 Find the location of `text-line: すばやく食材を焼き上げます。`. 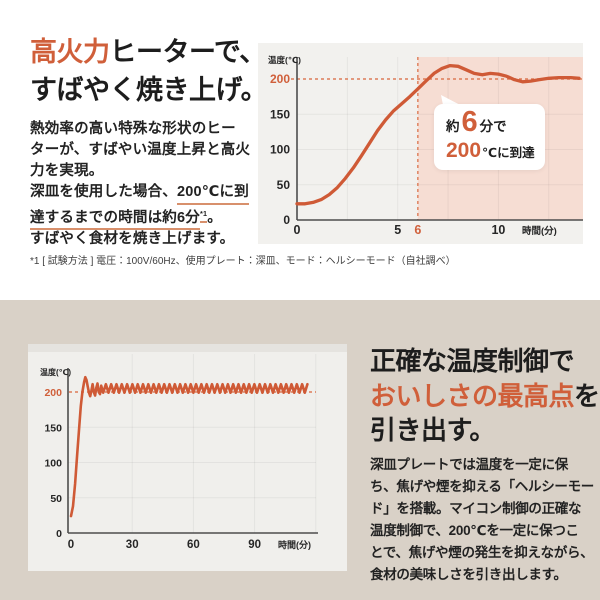

text-line: すばやく食材を焼き上げます。 is located at coordinates (140, 239).